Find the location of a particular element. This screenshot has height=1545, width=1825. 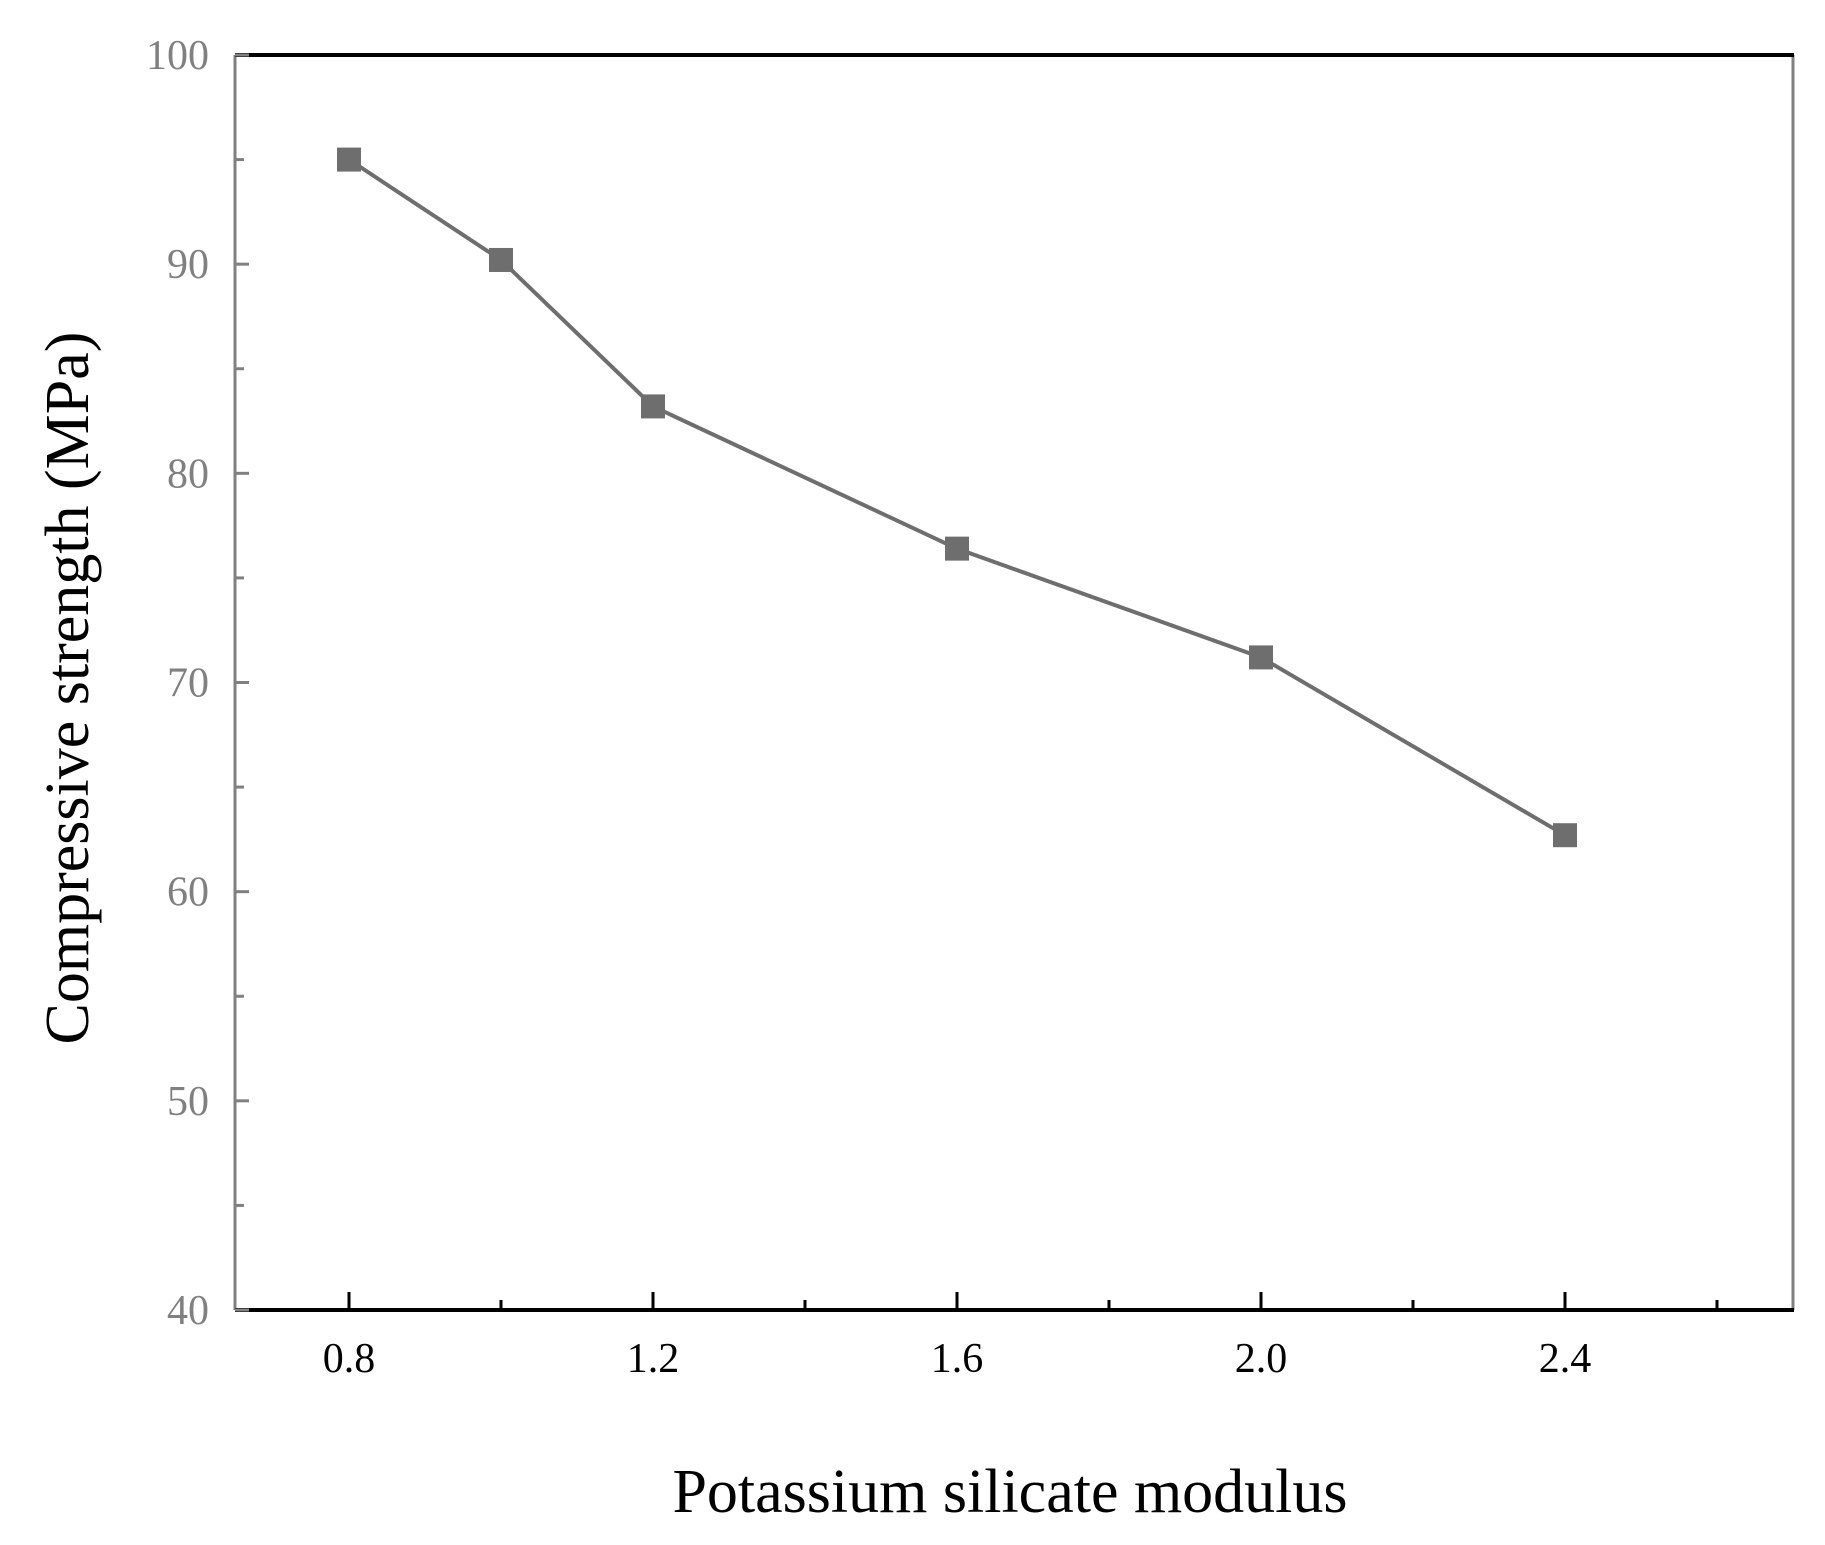

y-axis-title: Compressive strength (MPa) is located at coordinates (68, 688).